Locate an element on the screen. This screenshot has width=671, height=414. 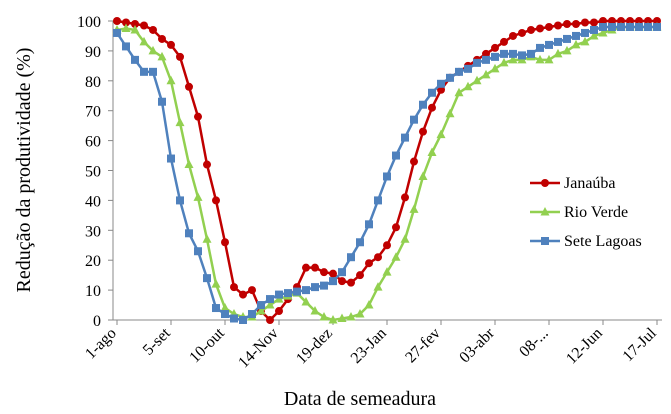
legend-label: Sete Lagoas is located at coordinates (603, 241).